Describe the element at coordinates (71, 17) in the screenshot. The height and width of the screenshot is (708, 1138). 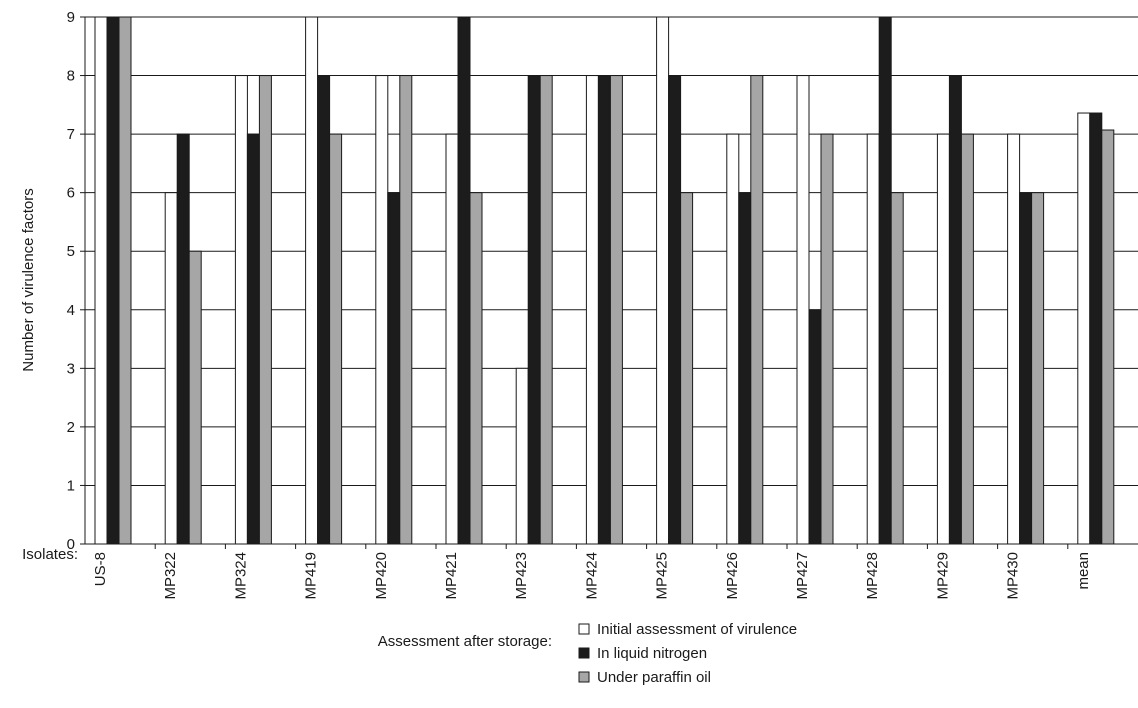
I see `y-tick-label: 9` at that location.